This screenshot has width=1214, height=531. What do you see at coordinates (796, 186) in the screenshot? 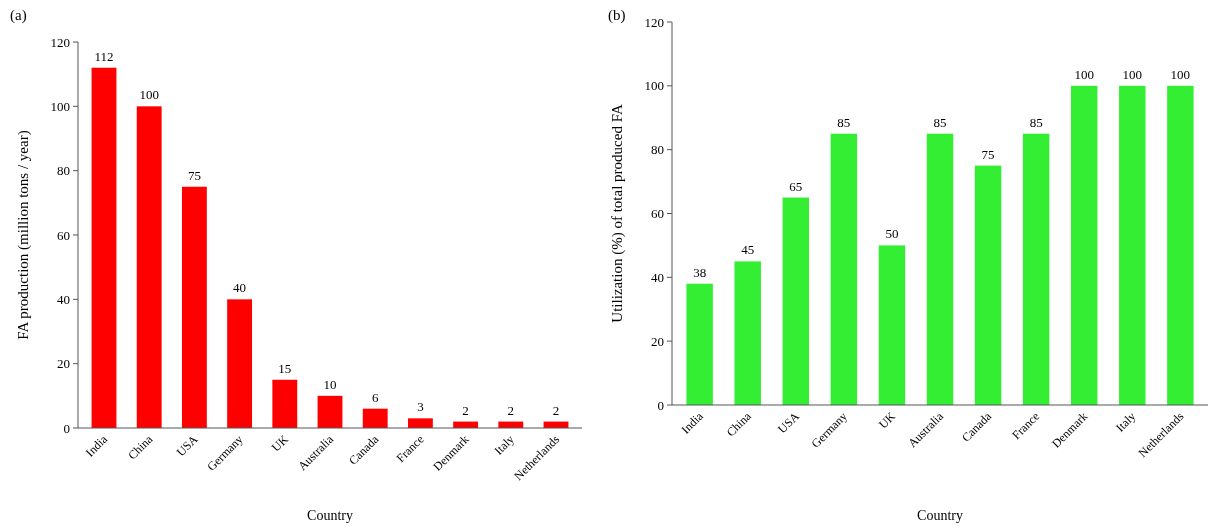
I see `data-label: 65` at bounding box center [796, 186].